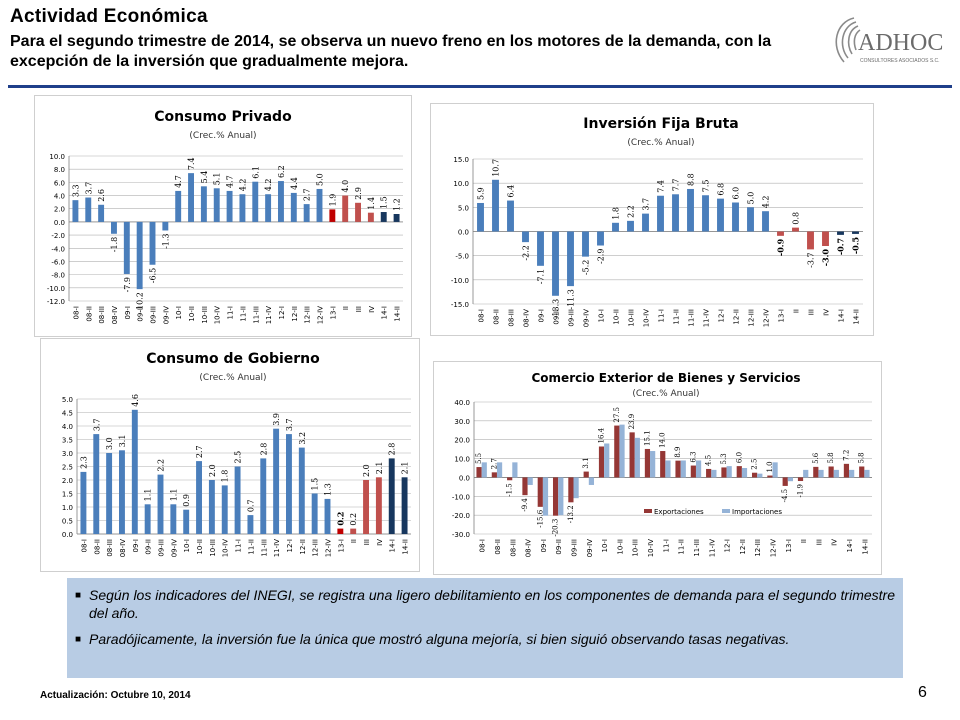 This screenshot has width=960, height=720. I want to click on data-label: 3.1, so click(586, 462).